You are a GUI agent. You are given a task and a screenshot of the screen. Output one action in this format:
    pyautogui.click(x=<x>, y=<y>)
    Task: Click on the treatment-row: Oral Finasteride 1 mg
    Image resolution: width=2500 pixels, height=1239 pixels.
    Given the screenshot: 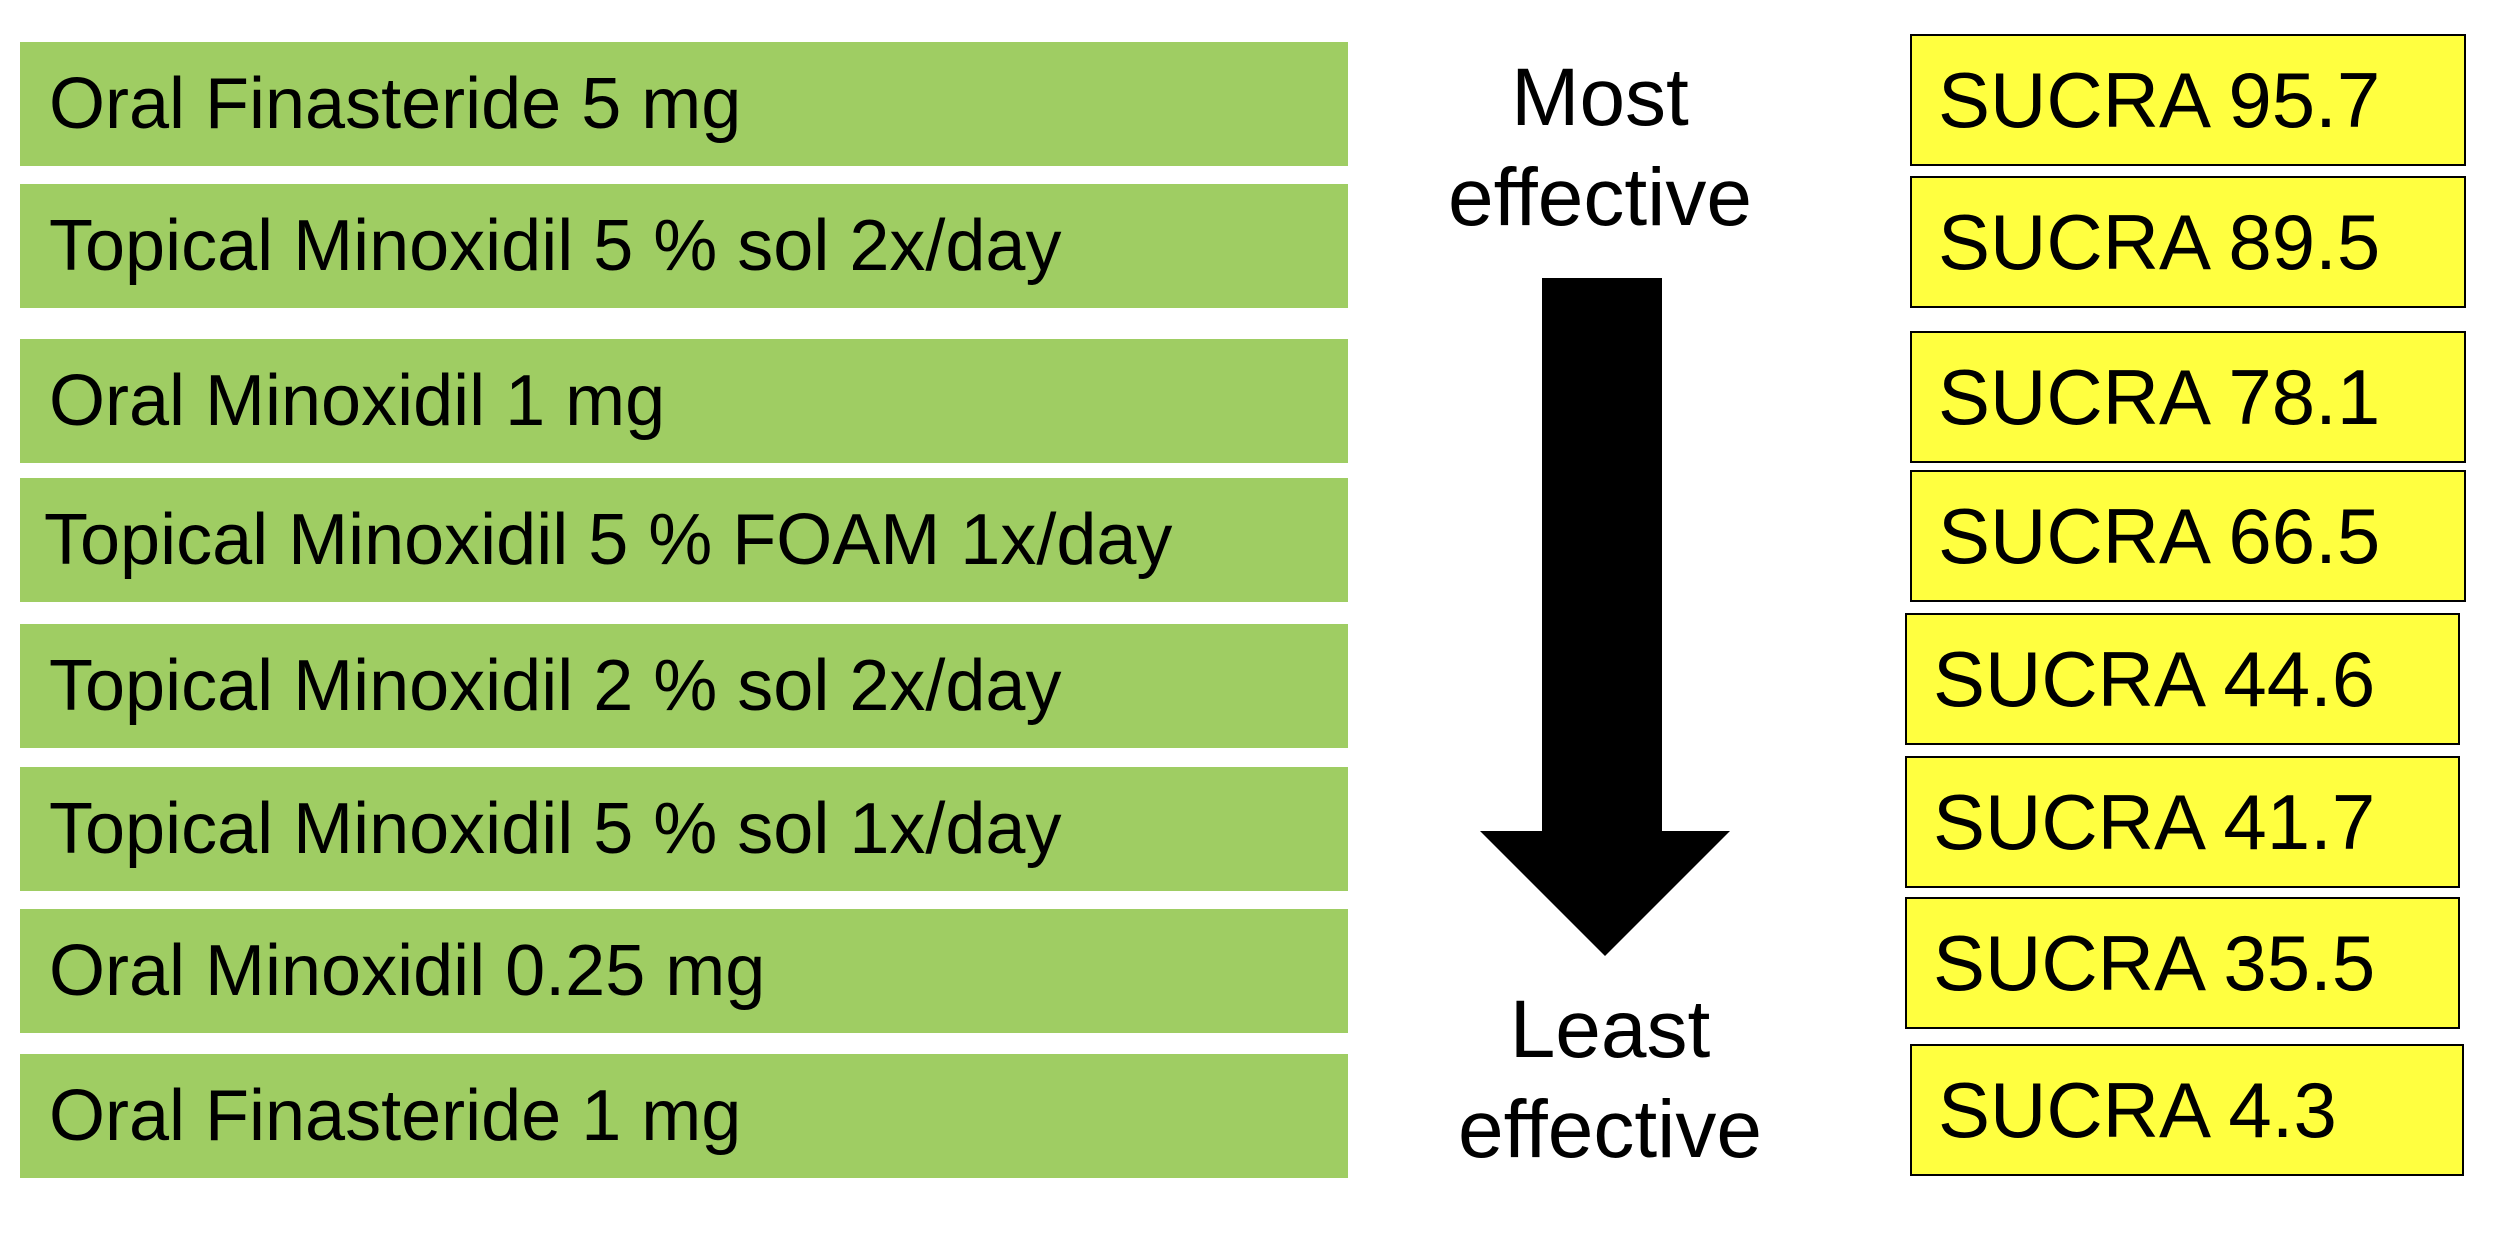 What is the action you would take?
    pyautogui.click(x=684, y=1116)
    